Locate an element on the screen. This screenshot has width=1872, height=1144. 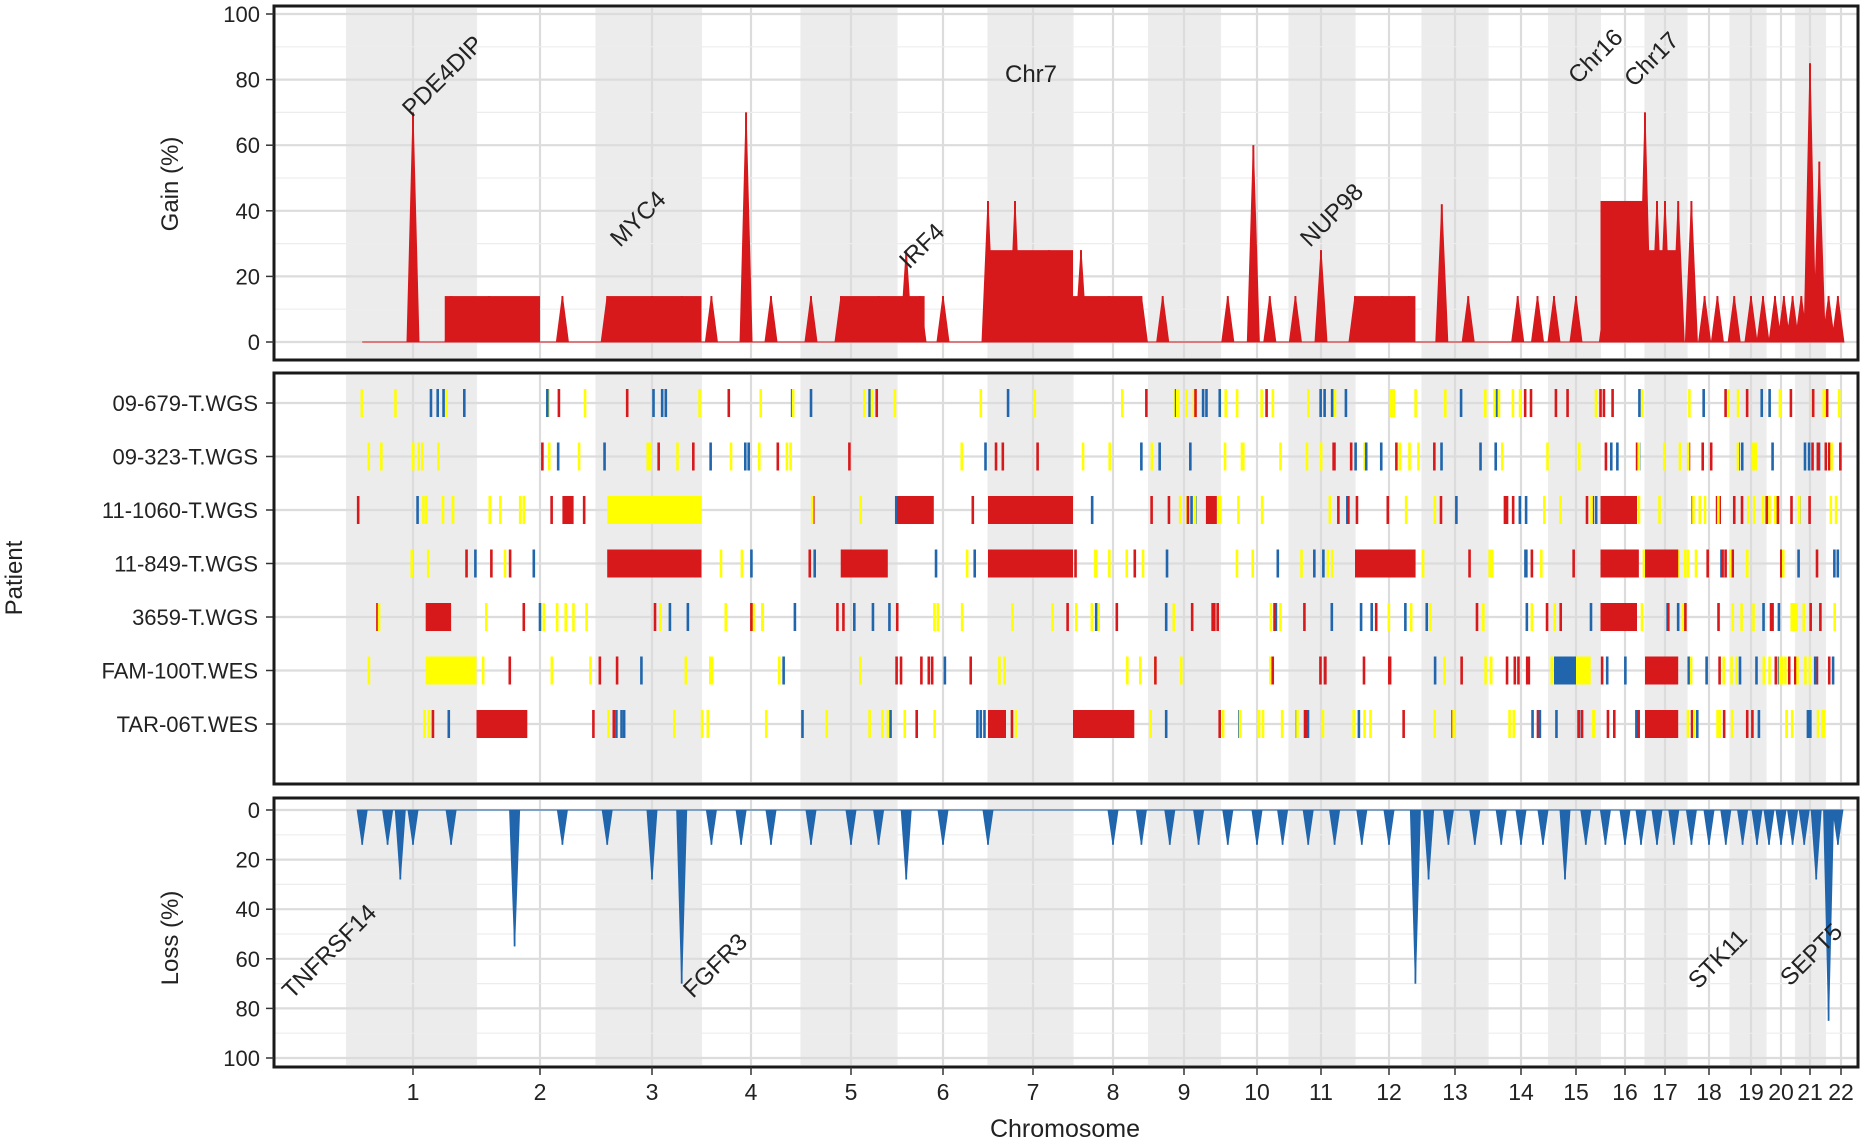
patient-ylabel: Patient is located at coordinates (14, 577).